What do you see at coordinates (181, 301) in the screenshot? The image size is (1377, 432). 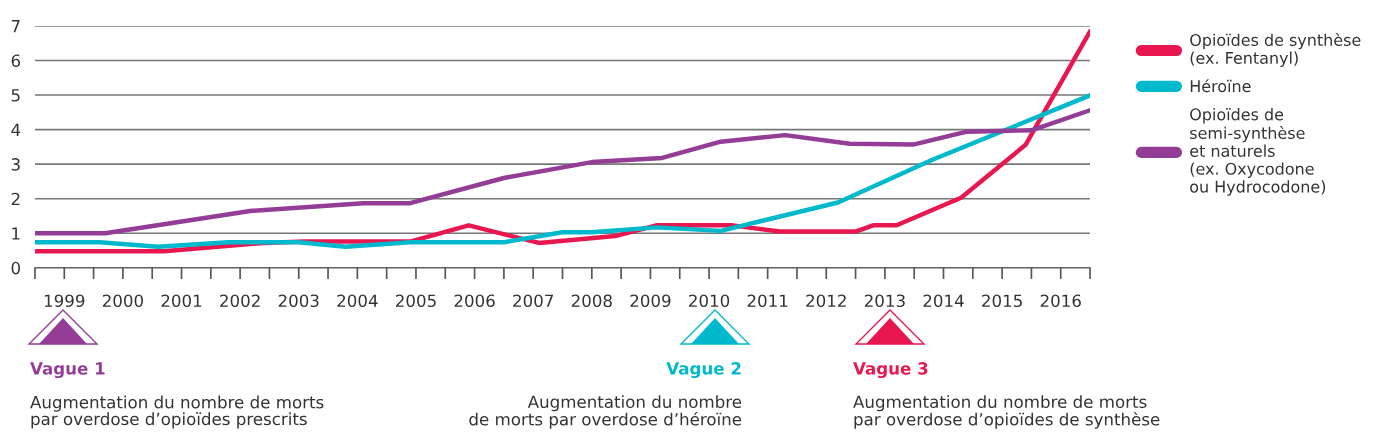 I see `x-tick-label: 2001` at bounding box center [181, 301].